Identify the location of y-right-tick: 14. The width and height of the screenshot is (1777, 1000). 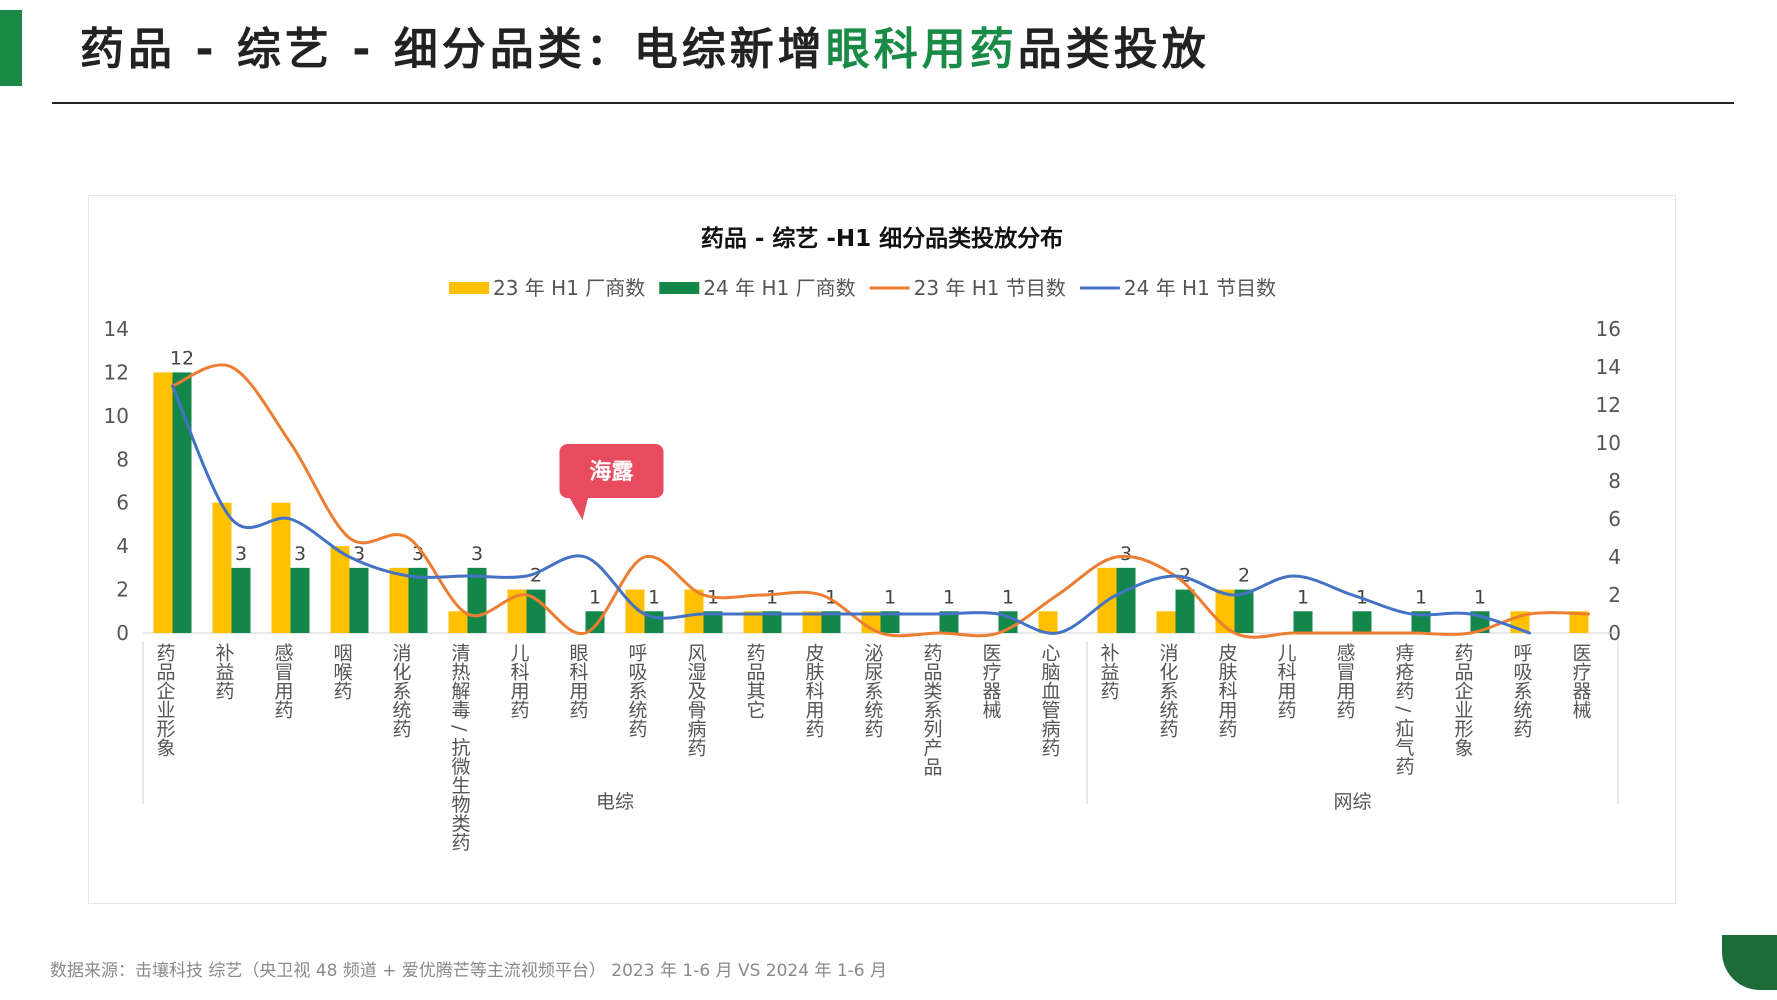
(1608, 367).